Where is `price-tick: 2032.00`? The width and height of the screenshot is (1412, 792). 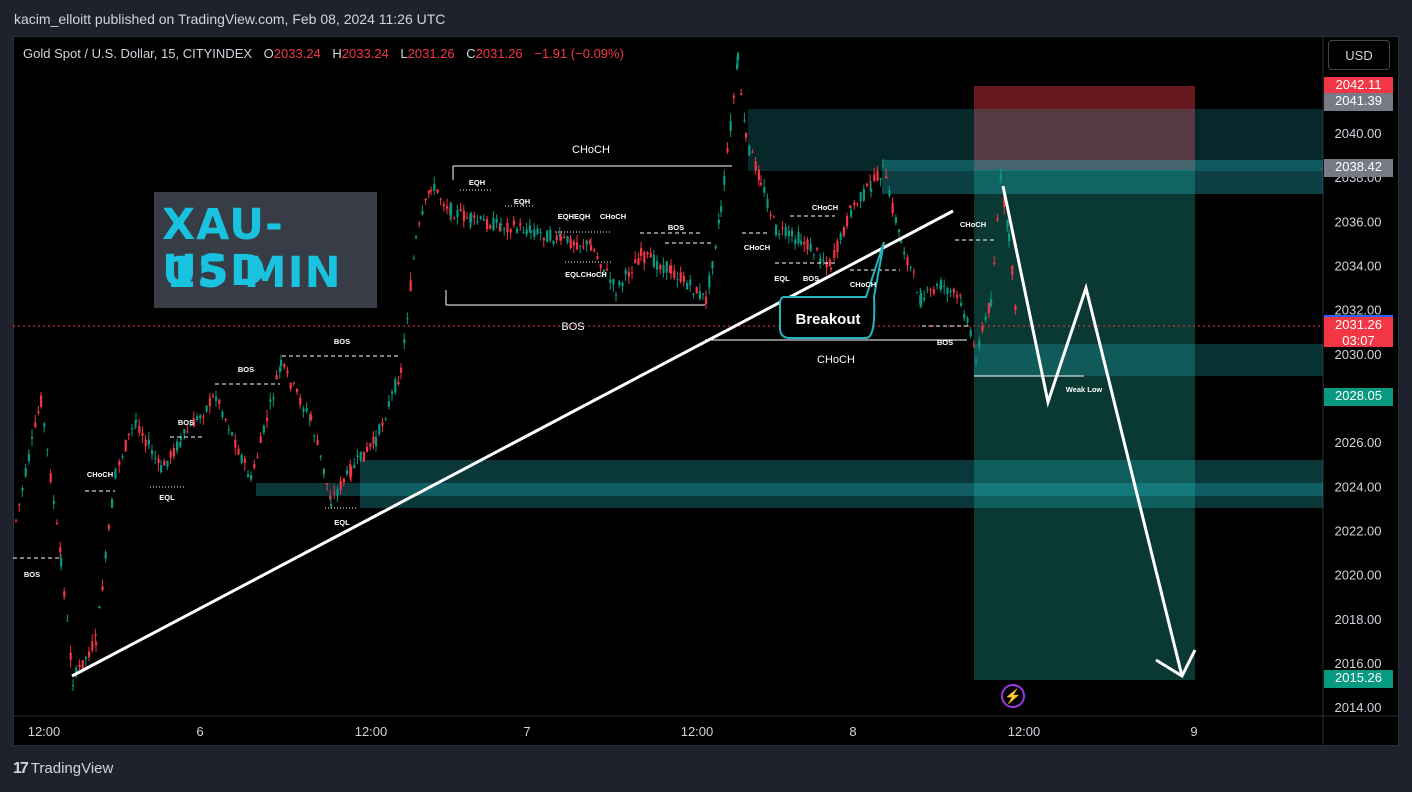
price-tick: 2032.00 is located at coordinates (1358, 310).